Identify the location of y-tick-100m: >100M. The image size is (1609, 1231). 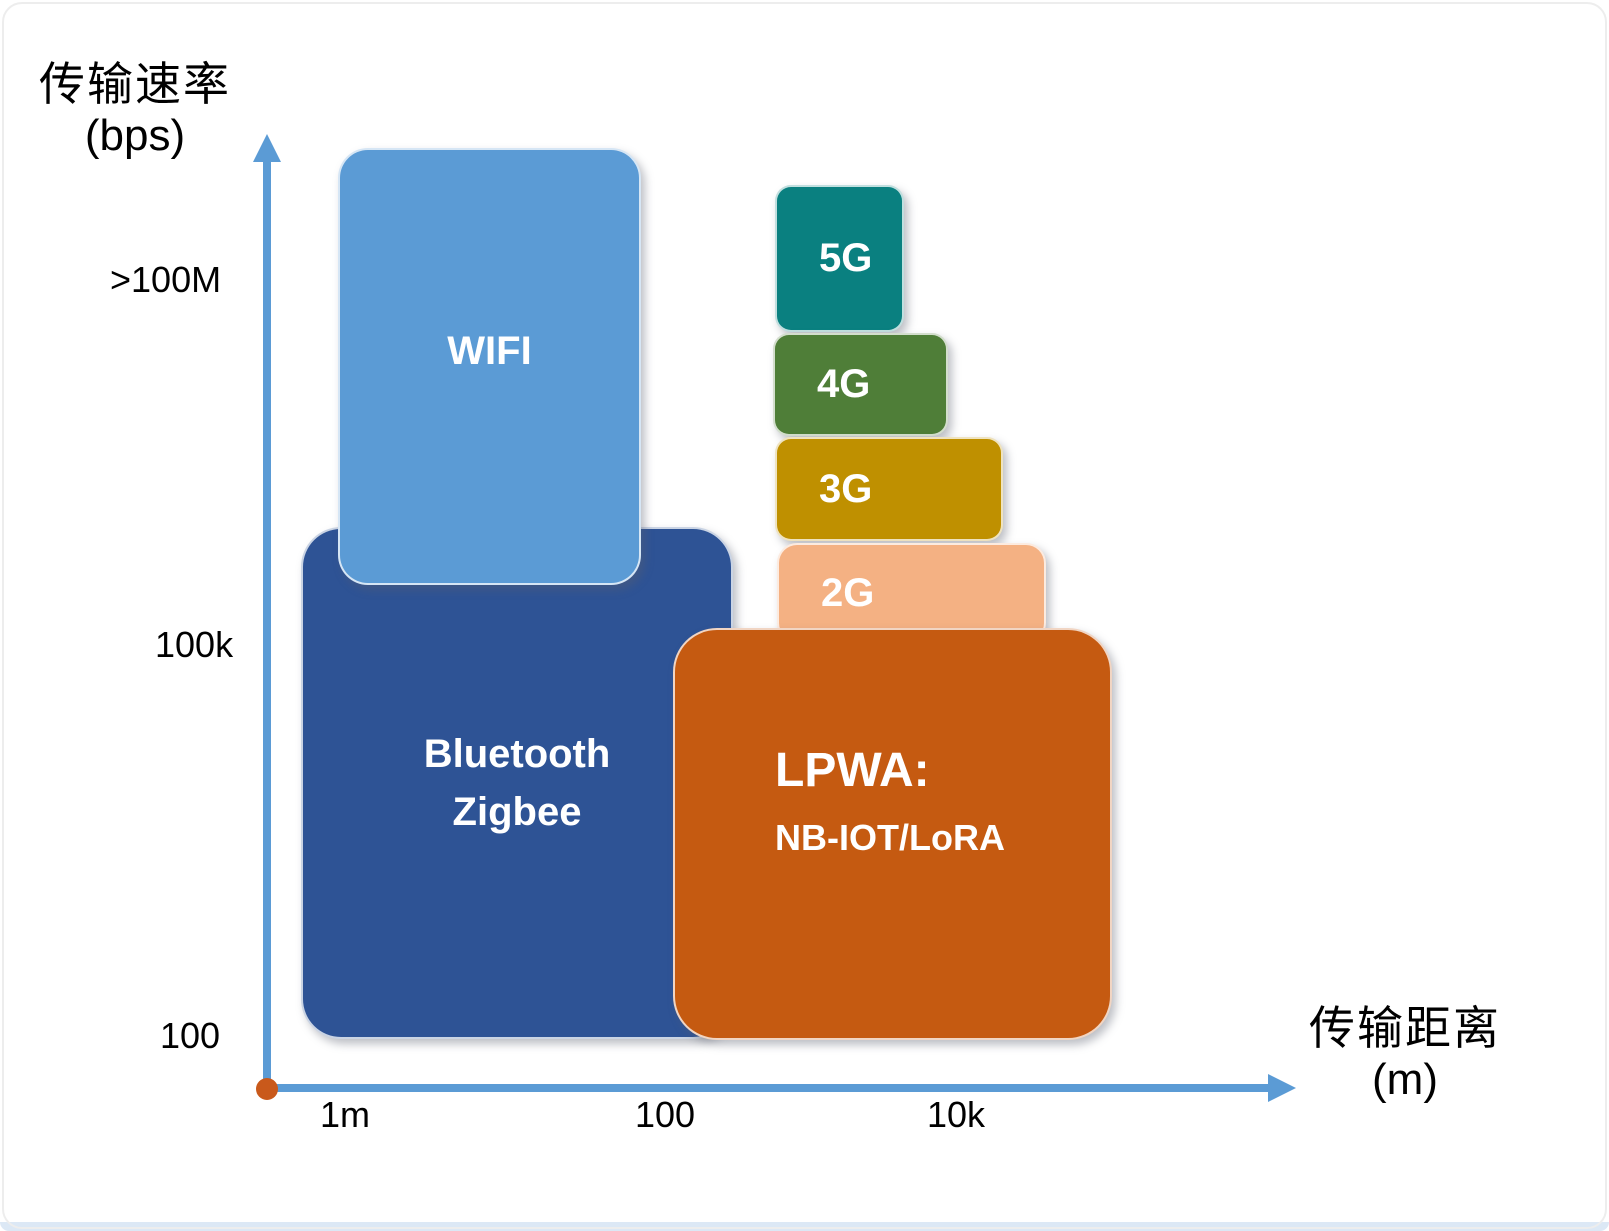
(166, 279).